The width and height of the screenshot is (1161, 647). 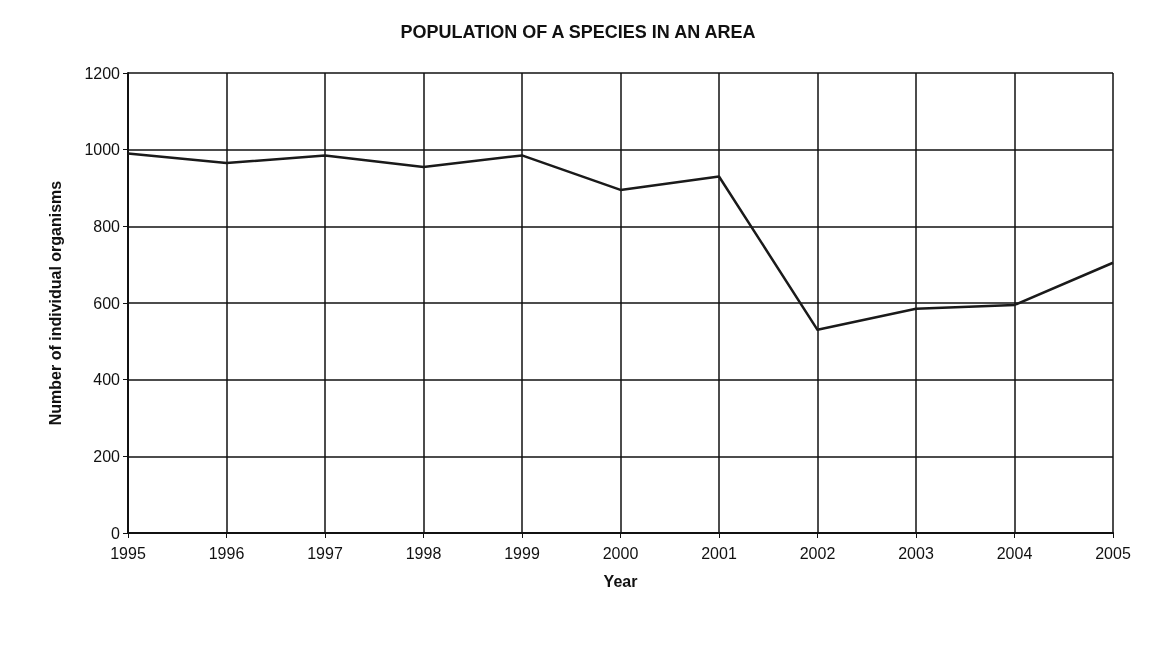 What do you see at coordinates (620, 553) in the screenshot?
I see `x-tick-label: 2000` at bounding box center [620, 553].